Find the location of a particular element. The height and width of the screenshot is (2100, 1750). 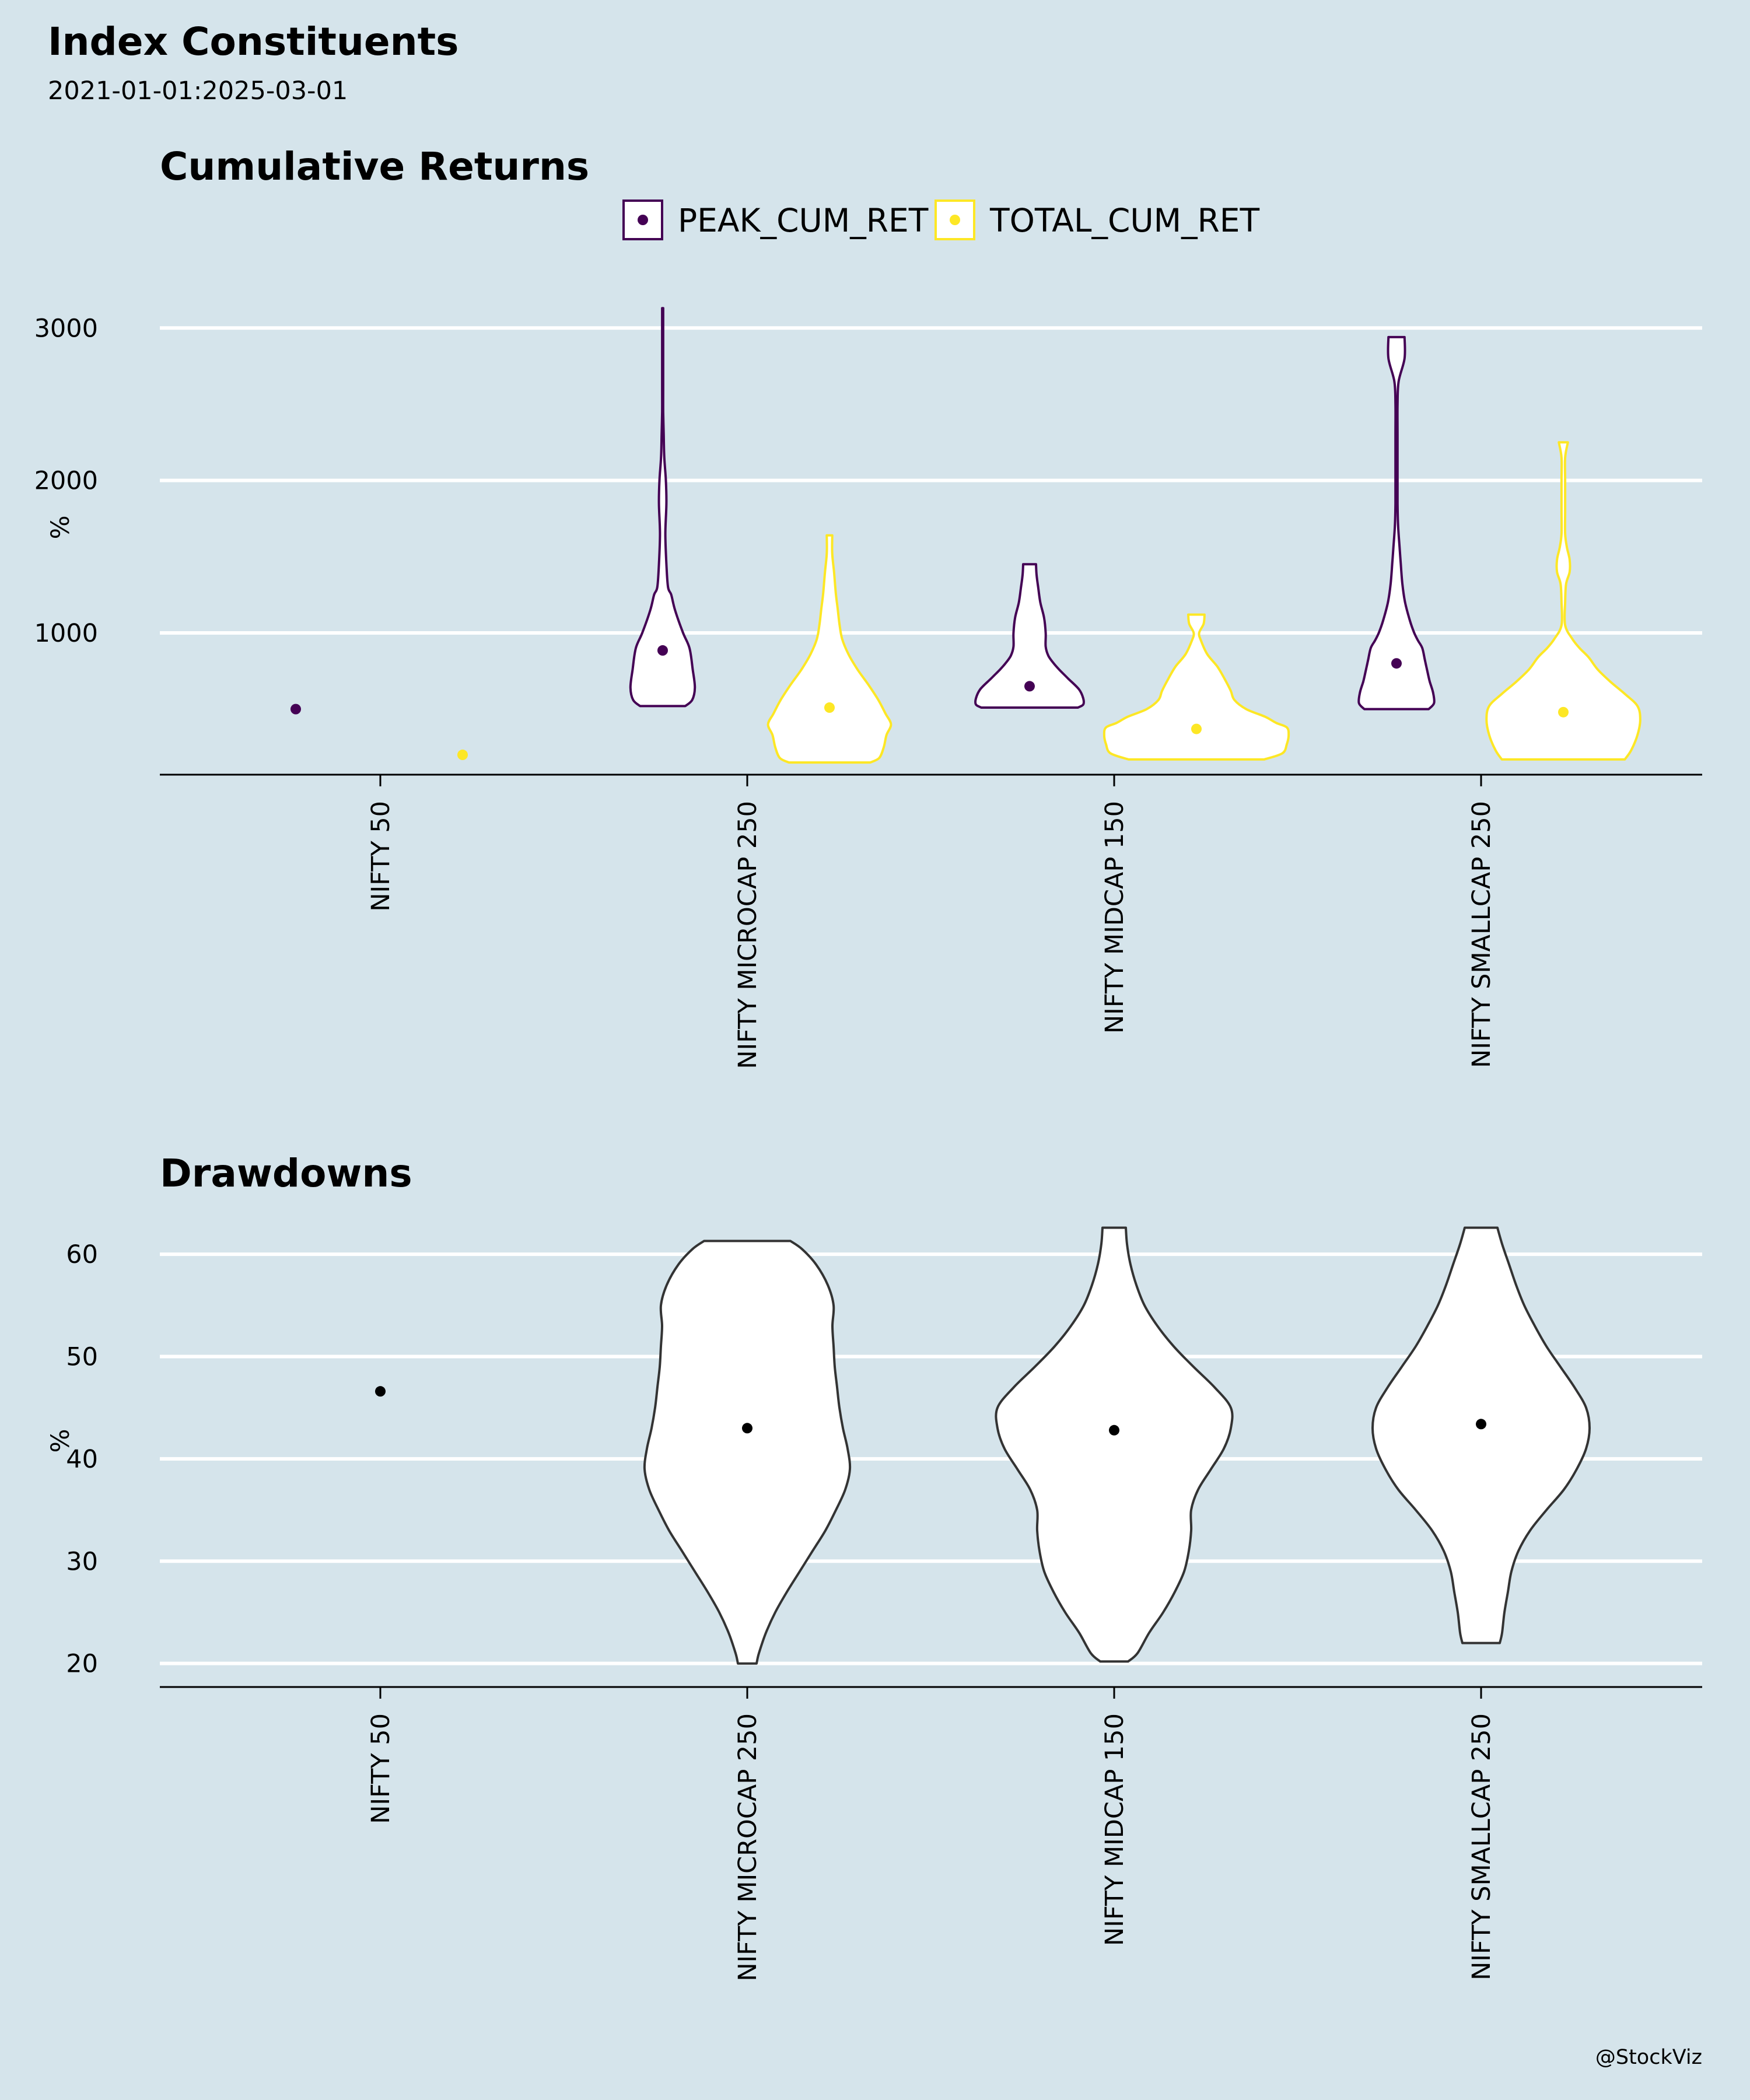

legend-key-peak is located at coordinates (642, 220).